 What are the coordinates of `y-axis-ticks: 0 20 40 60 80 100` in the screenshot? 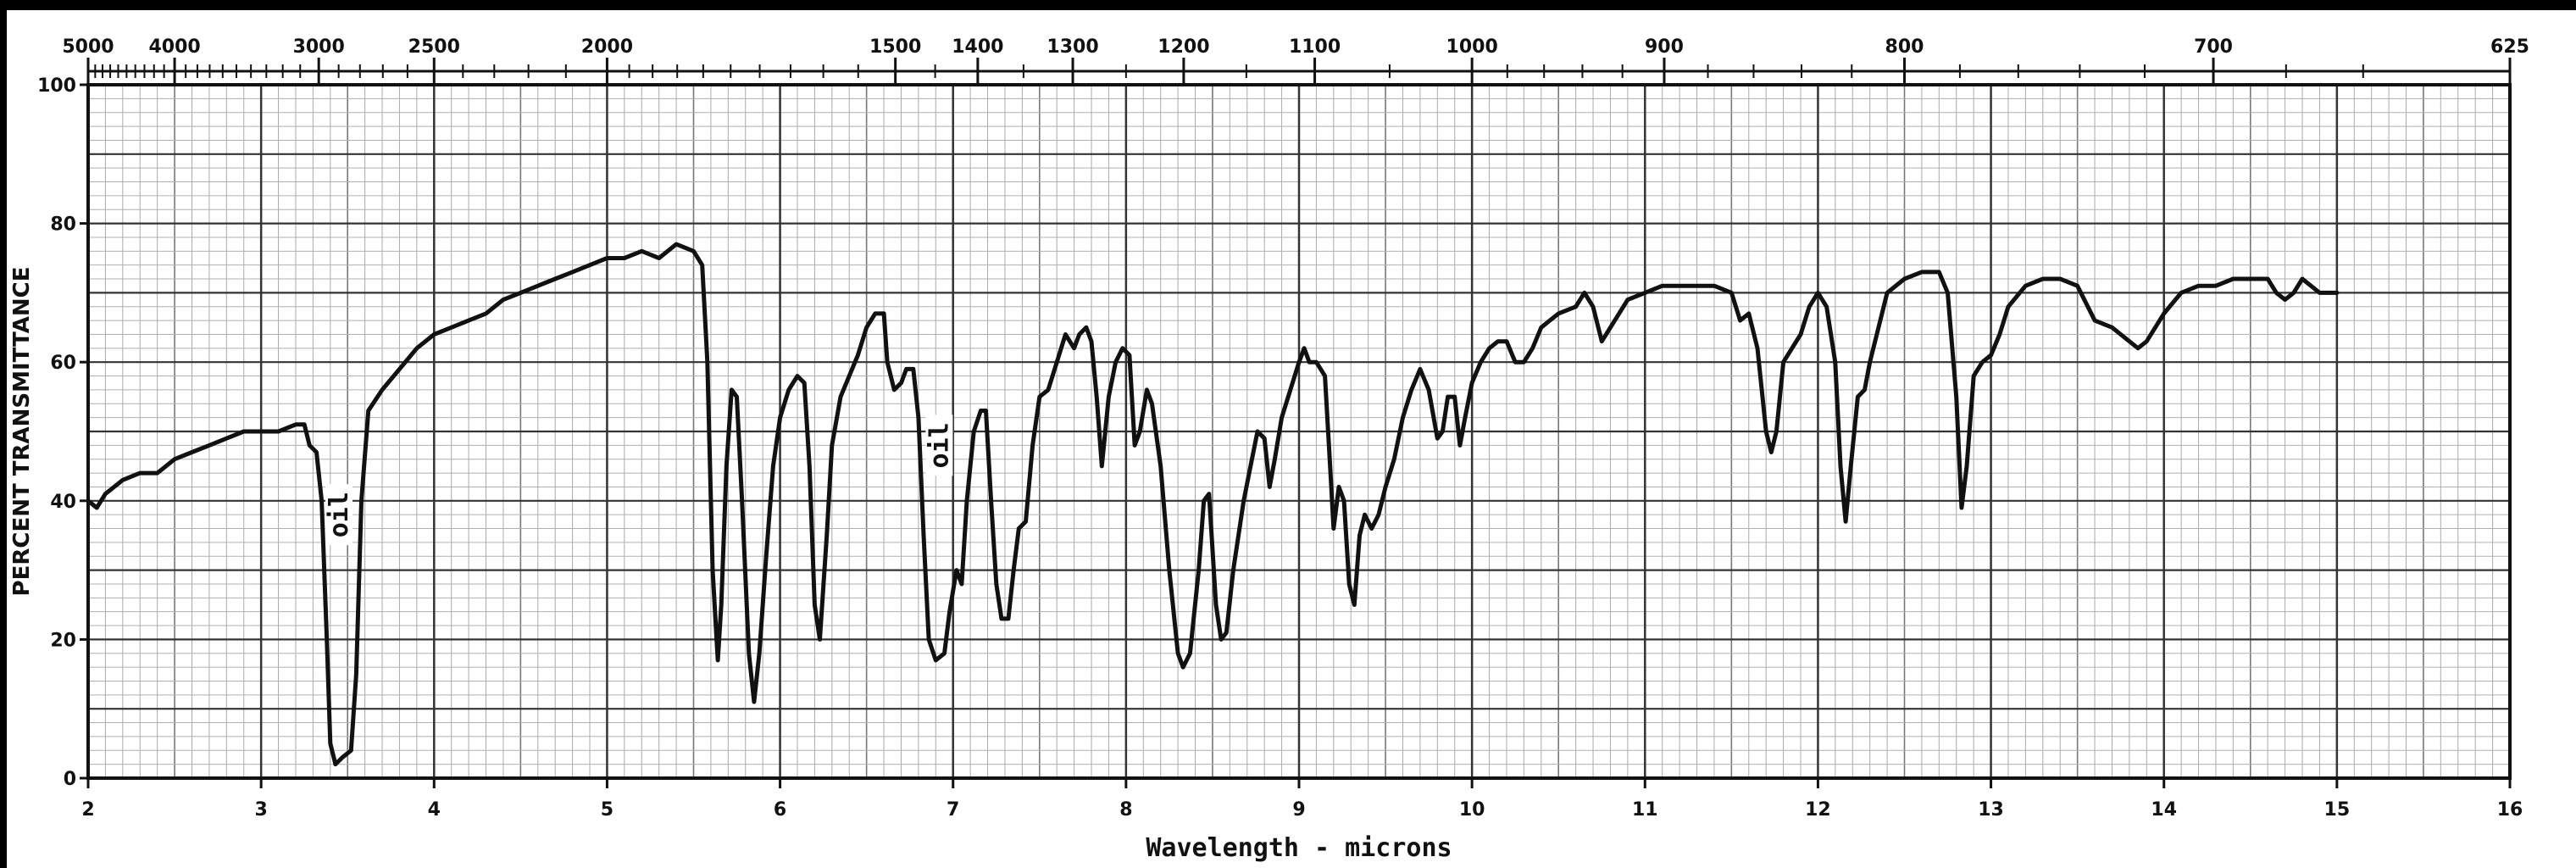 It's located at (62, 432).